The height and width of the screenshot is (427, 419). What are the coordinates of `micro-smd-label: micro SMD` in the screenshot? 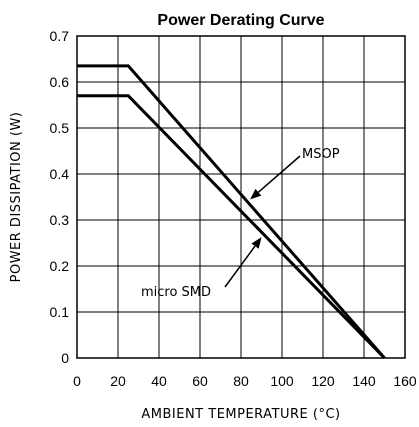 It's located at (176, 292).